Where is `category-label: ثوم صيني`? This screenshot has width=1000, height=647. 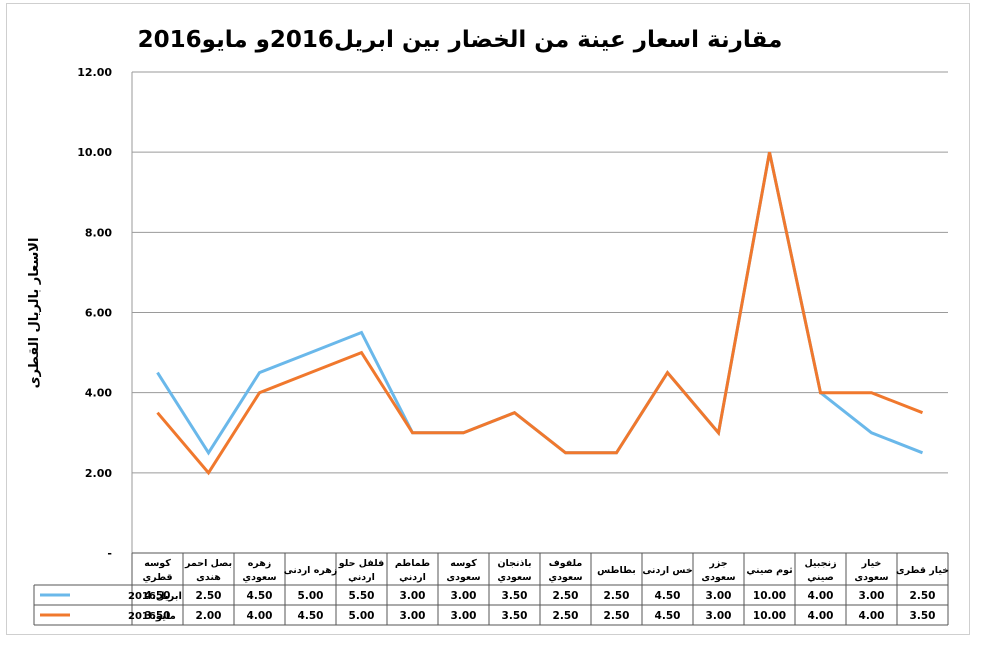 category-label: ثوم صيني is located at coordinates (769, 570).